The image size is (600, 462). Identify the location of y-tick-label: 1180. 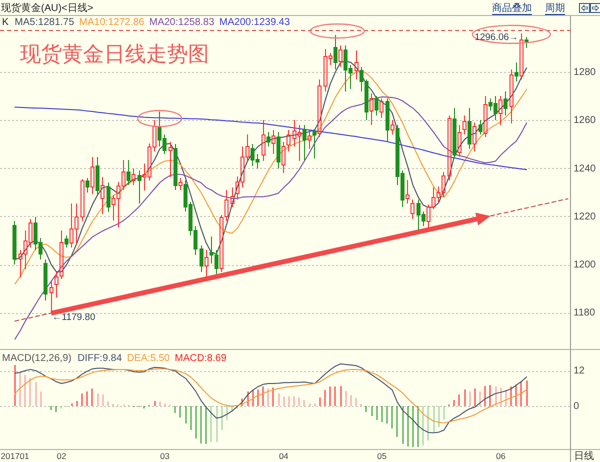
(585, 312).